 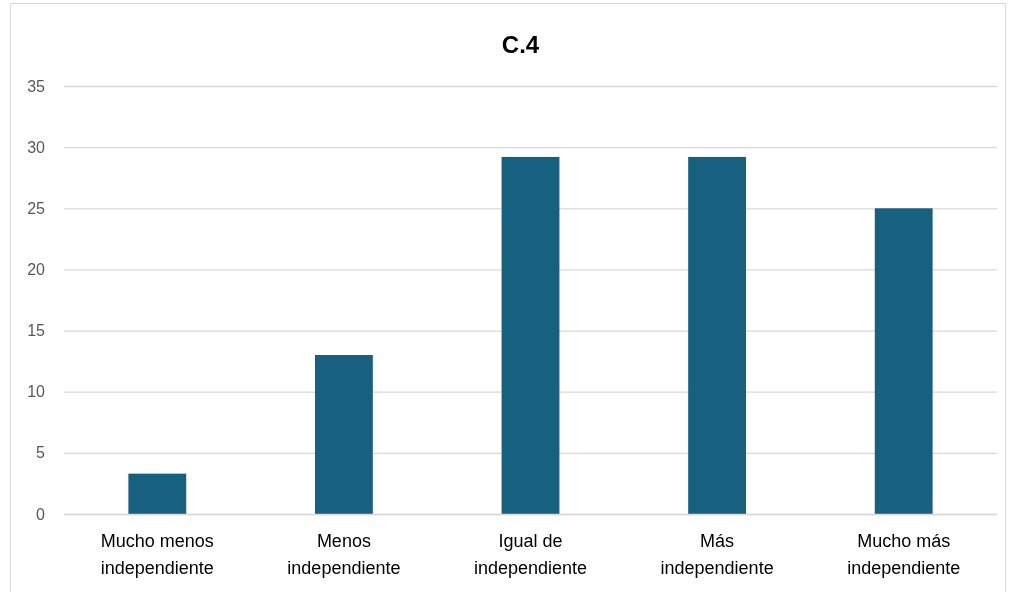 What do you see at coordinates (36, 270) in the screenshot?
I see `y-tick-label: 20` at bounding box center [36, 270].